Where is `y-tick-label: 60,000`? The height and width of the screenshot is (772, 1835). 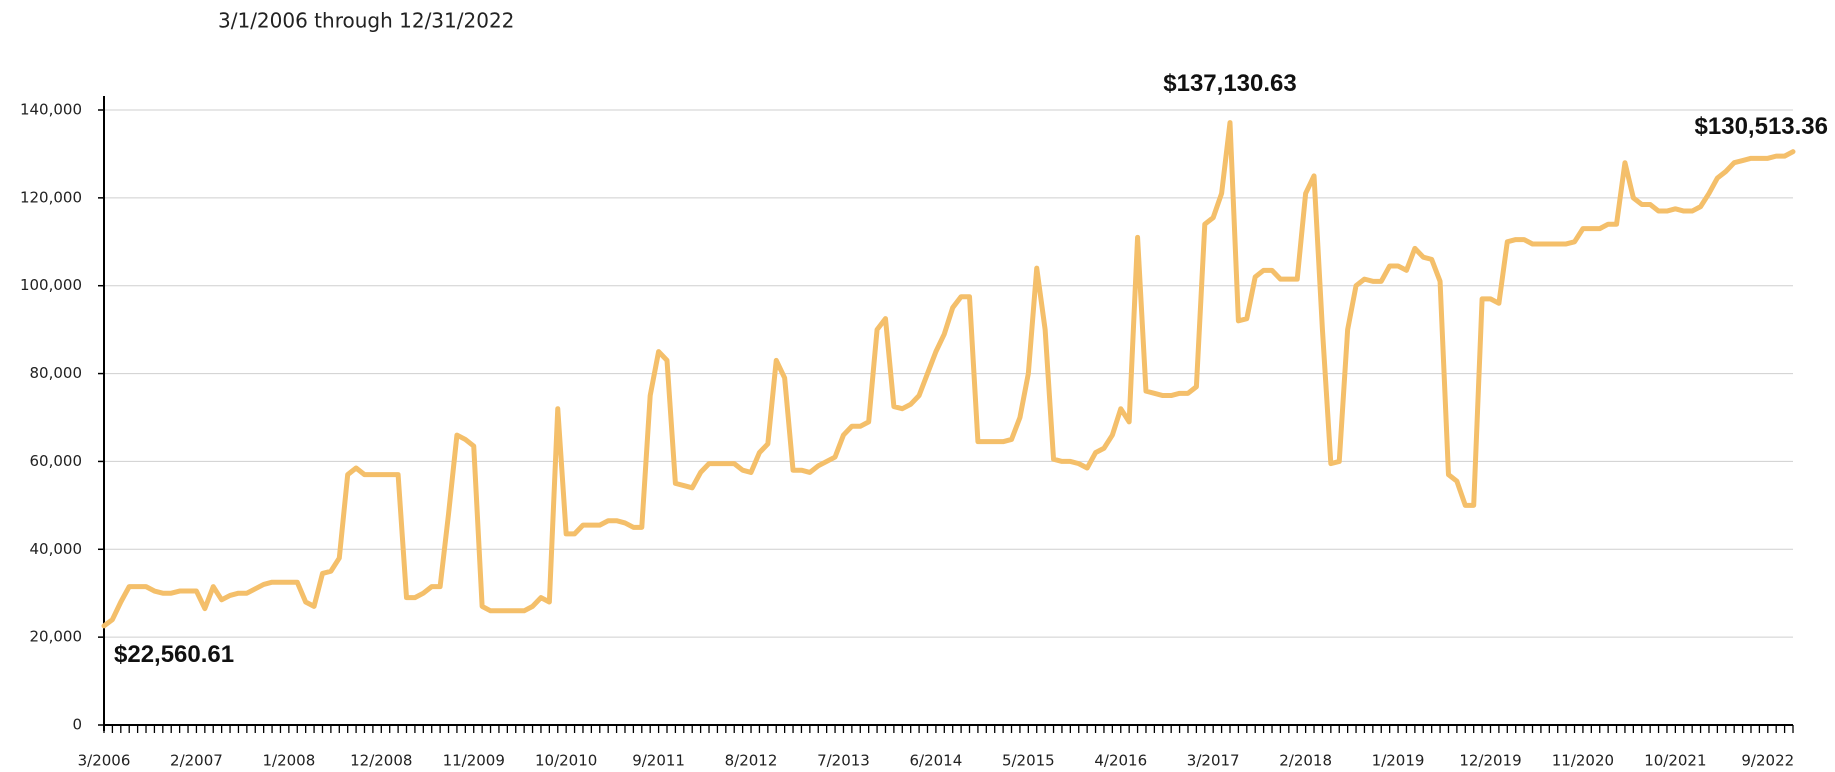
y-tick-label: 60,000 is located at coordinates (56, 461).